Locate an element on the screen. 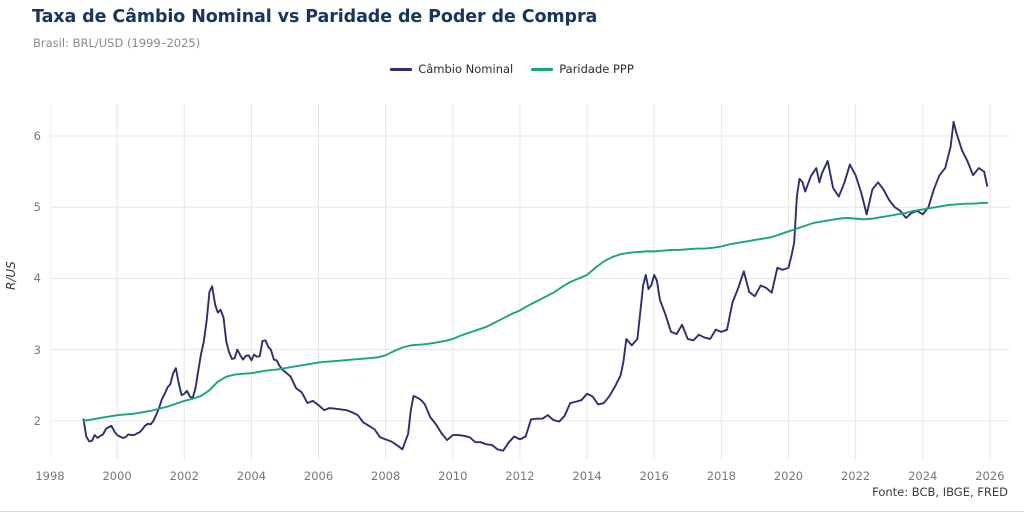 This screenshot has width=1024, height=512. source-note: Fonte: BCB, IBGE, FRED is located at coordinates (940, 492).